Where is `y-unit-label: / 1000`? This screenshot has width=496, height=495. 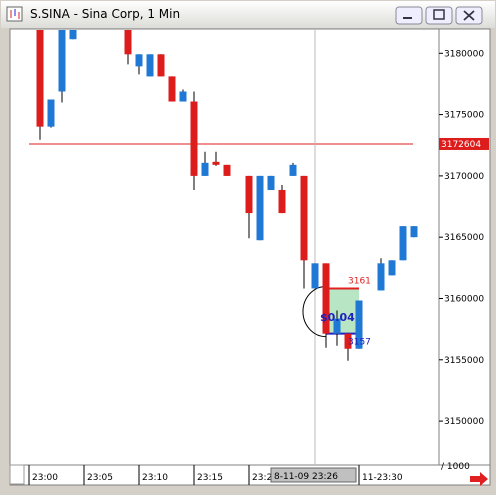 y-unit-label: / 1000 is located at coordinates (455, 467).